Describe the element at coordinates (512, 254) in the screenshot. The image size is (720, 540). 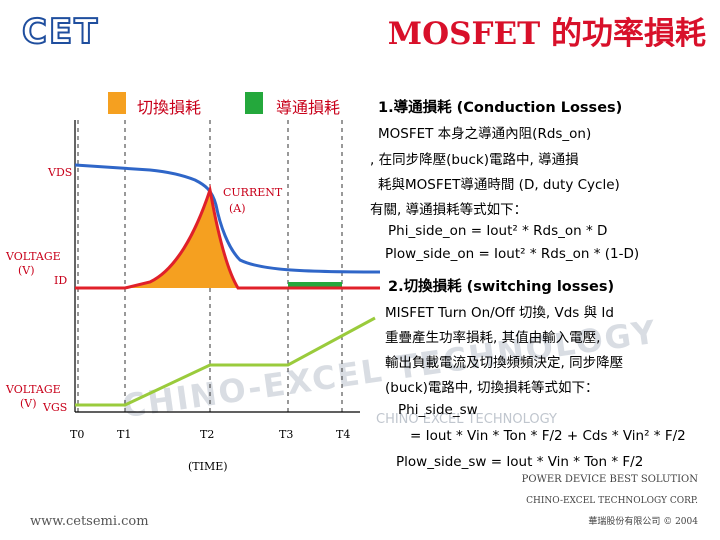
I see `formula-low-side-conduction: Plow_side_on = Iout² * Rds_on * (1-D)` at that location.